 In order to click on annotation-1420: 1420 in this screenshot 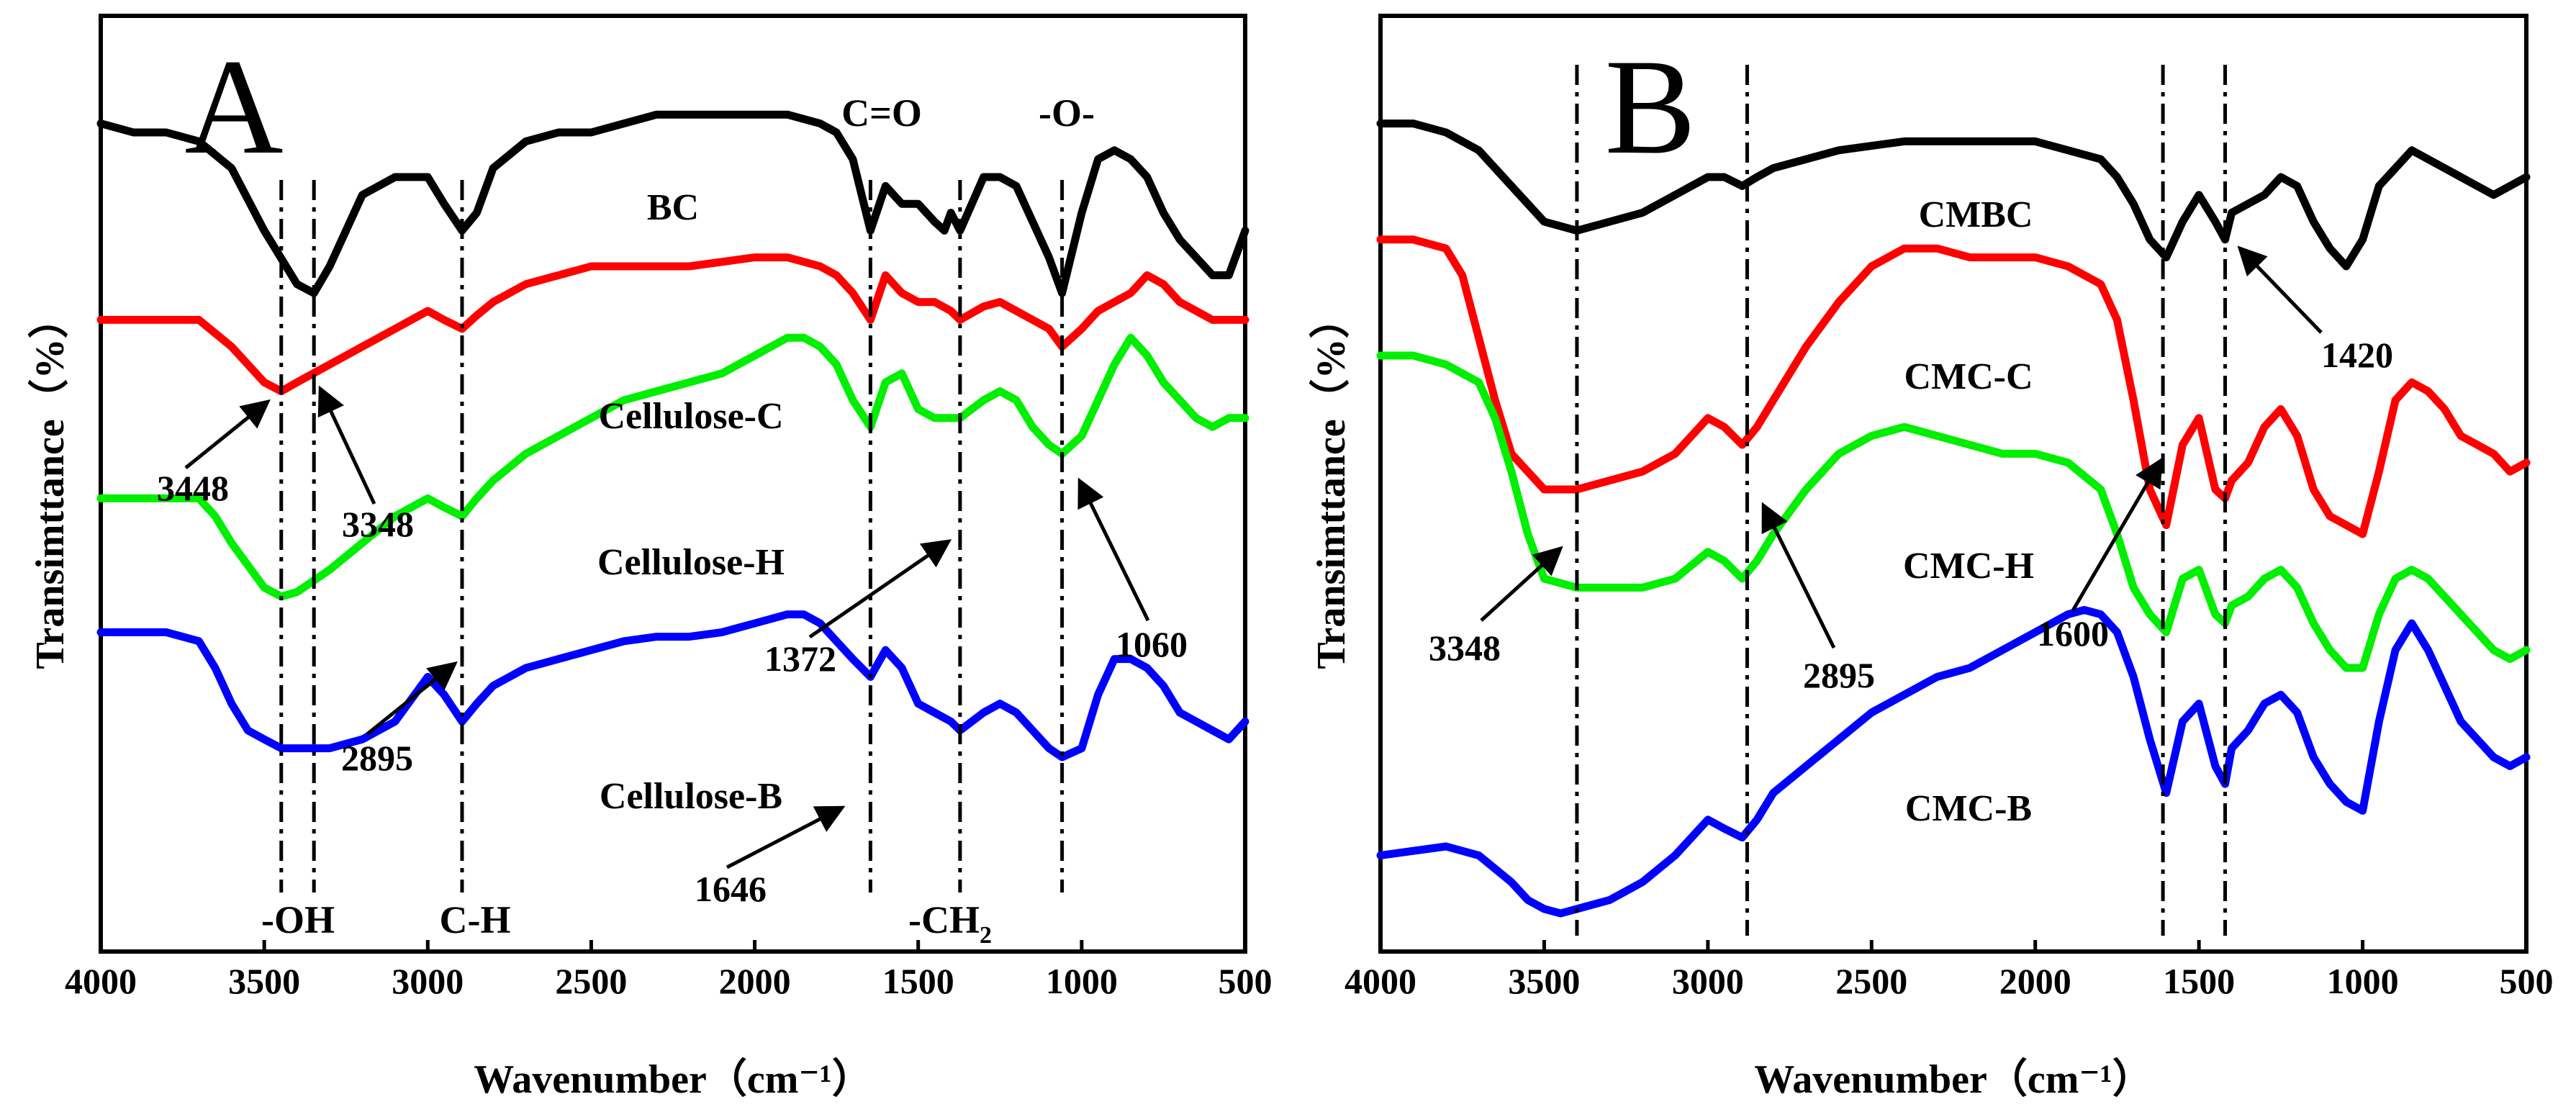, I will do `click(2357, 355)`.